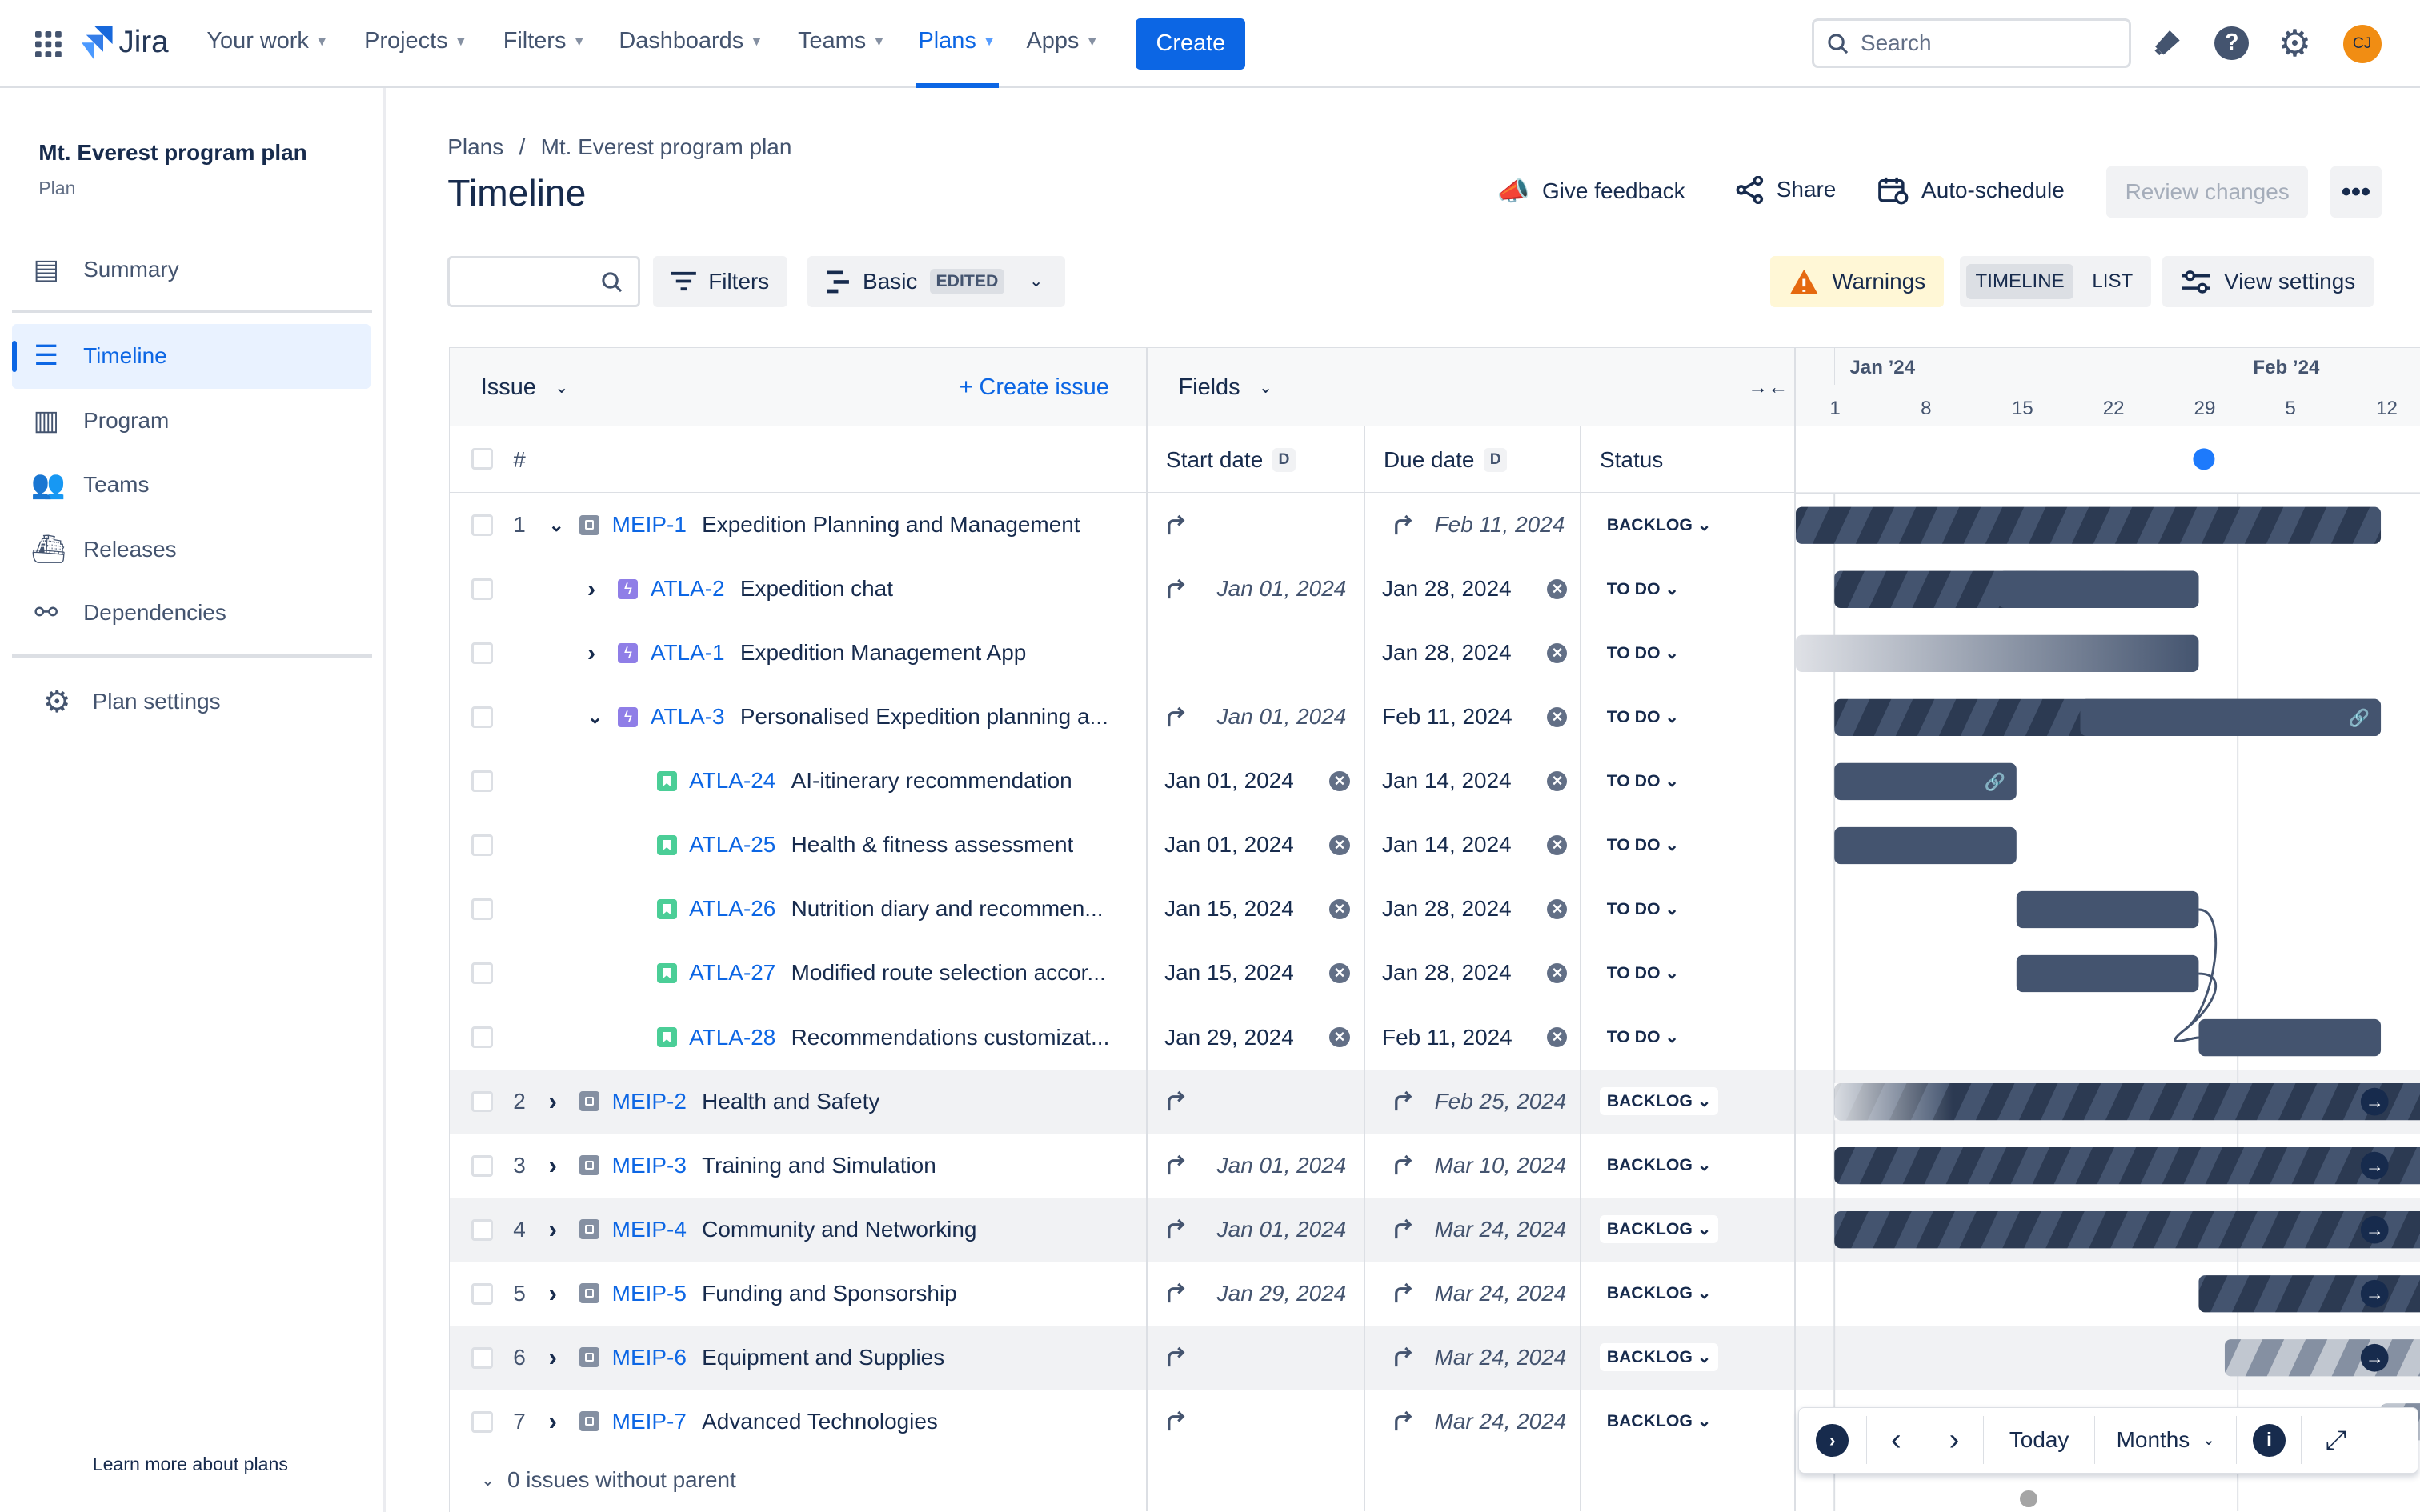  Describe the element at coordinates (190, 1463) in the screenshot. I see `learn-more-link: Learn more about plans` at that location.